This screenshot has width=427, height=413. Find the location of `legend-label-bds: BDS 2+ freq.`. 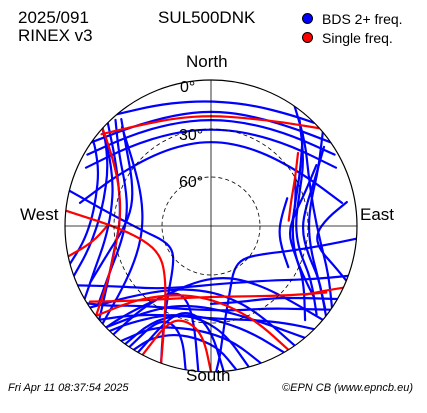

legend-label-bds: BDS 2+ freq. is located at coordinates (362, 18).